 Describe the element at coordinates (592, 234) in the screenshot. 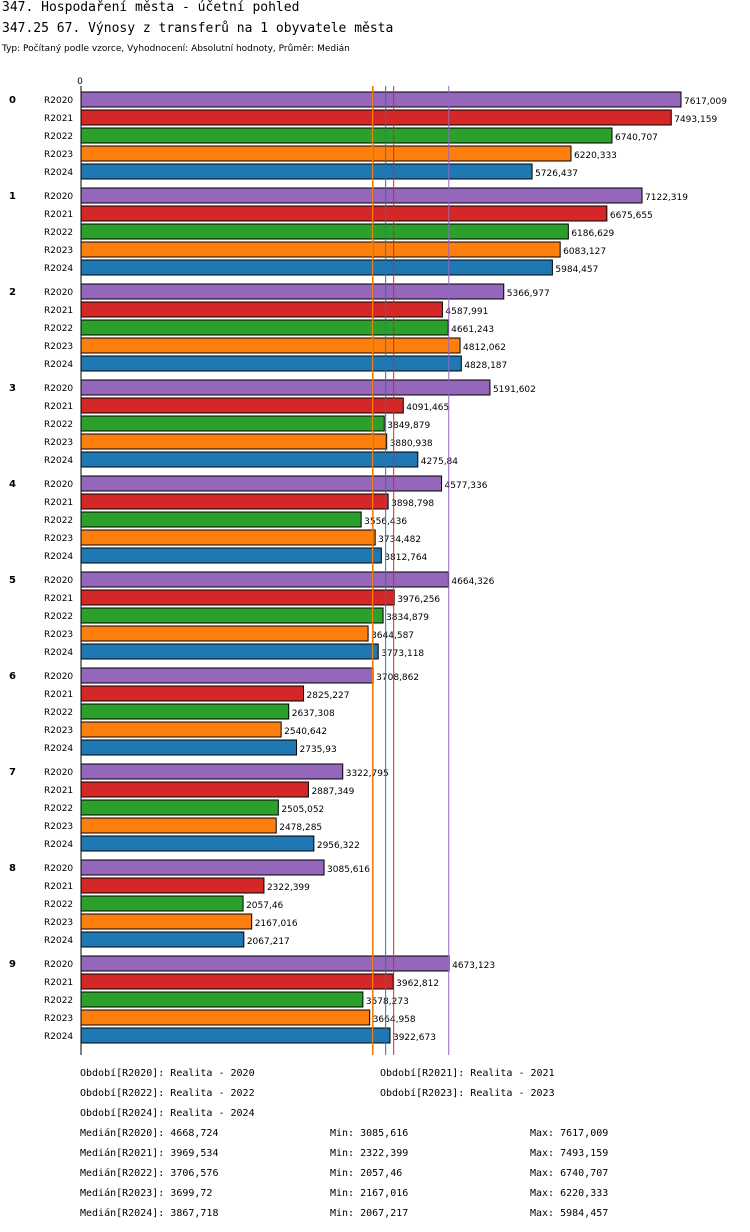

I see `data-label: 6186,629` at that location.